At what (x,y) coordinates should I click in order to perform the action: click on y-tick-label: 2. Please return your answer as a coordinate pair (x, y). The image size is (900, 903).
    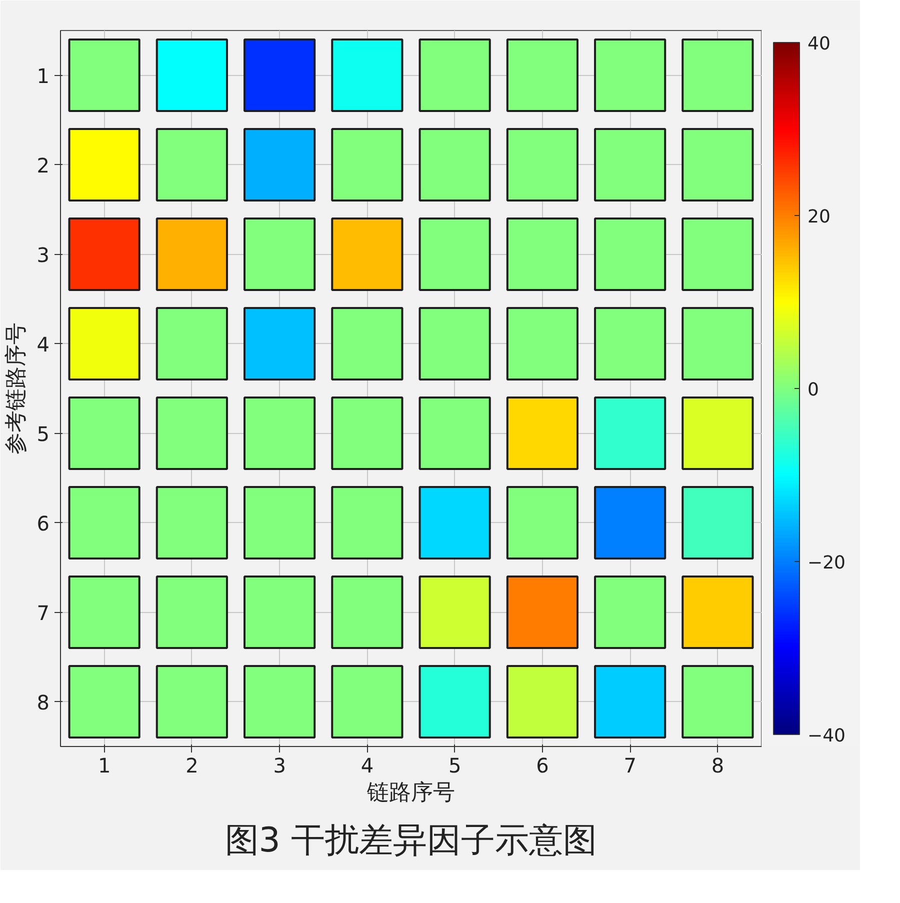
    Looking at the image, I should click on (43, 165).